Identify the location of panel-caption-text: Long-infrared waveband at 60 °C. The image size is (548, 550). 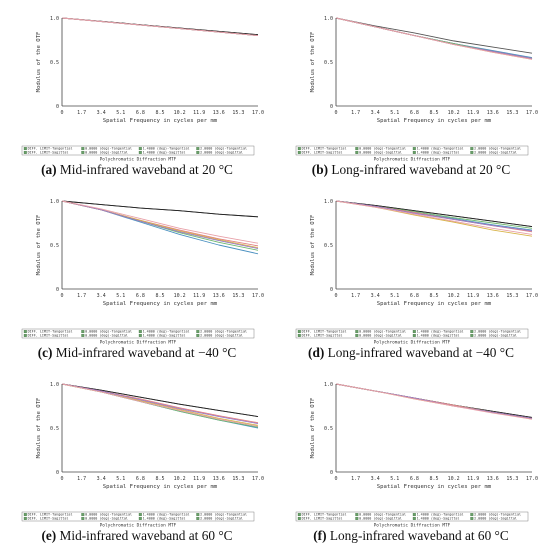
(417, 535).